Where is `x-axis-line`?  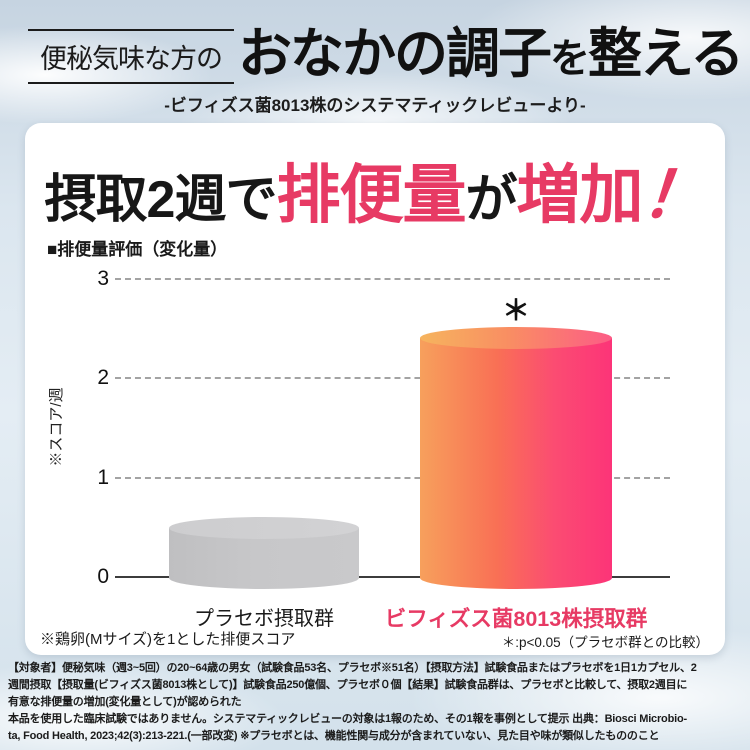
x-axis-line is located at coordinates (392, 577).